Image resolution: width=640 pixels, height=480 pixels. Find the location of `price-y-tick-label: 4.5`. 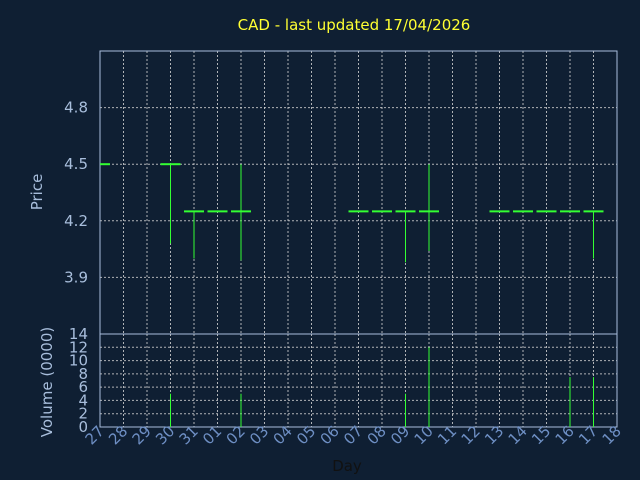

price-y-tick-label: 4.5 is located at coordinates (76, 164).